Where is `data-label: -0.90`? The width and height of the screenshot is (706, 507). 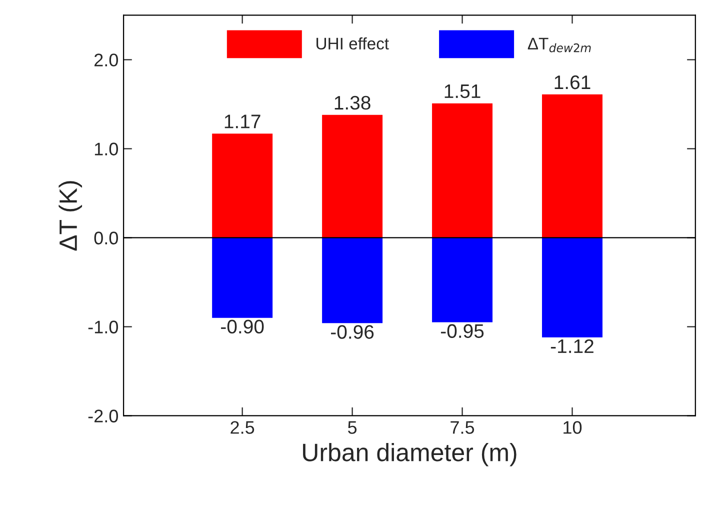 data-label: -0.90 is located at coordinates (242, 327).